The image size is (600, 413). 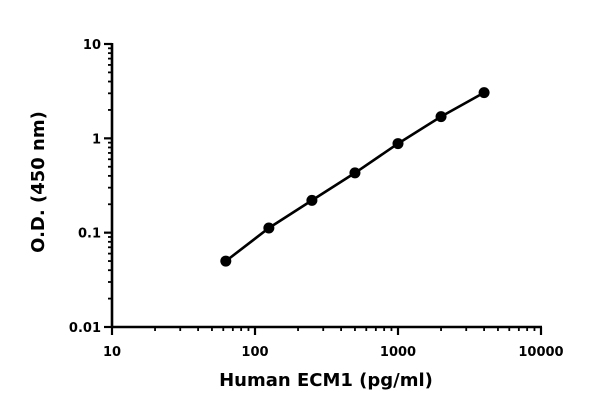 I want to click on x-tick-label: 1000, so click(x=398, y=352).